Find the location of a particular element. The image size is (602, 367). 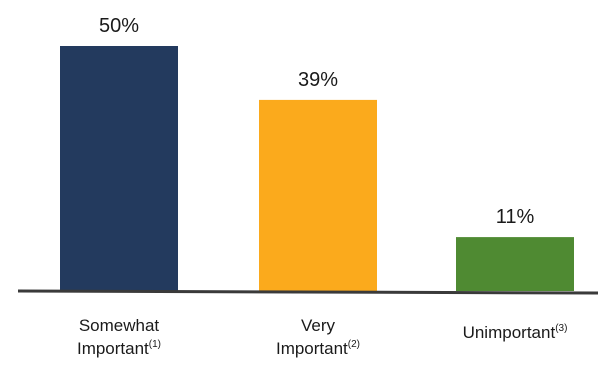

x-axis-line is located at coordinates (308, 292).